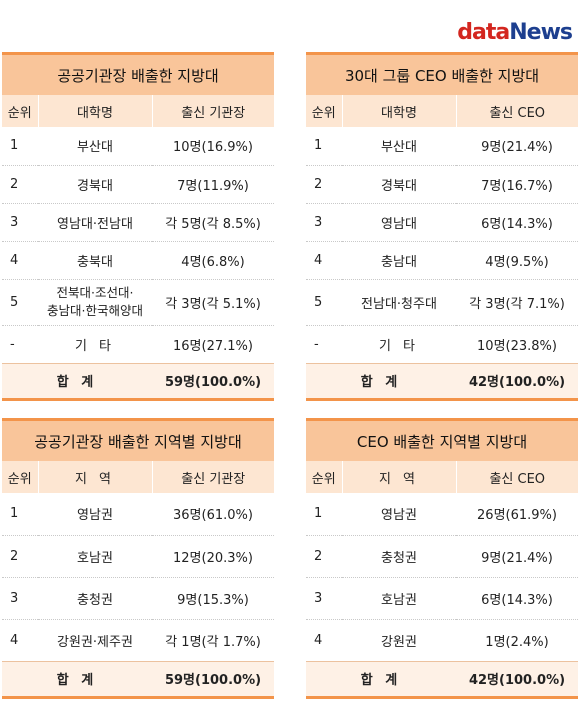 Image resolution: width=580 pixels, height=713 pixels. I want to click on count-cell: 36명(61.0%), so click(213, 514).